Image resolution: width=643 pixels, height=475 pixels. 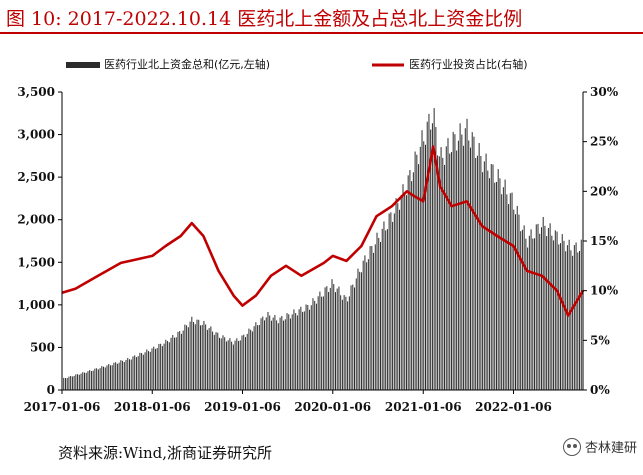 I want to click on y-right-tick-label: 10%, so click(x=604, y=291).